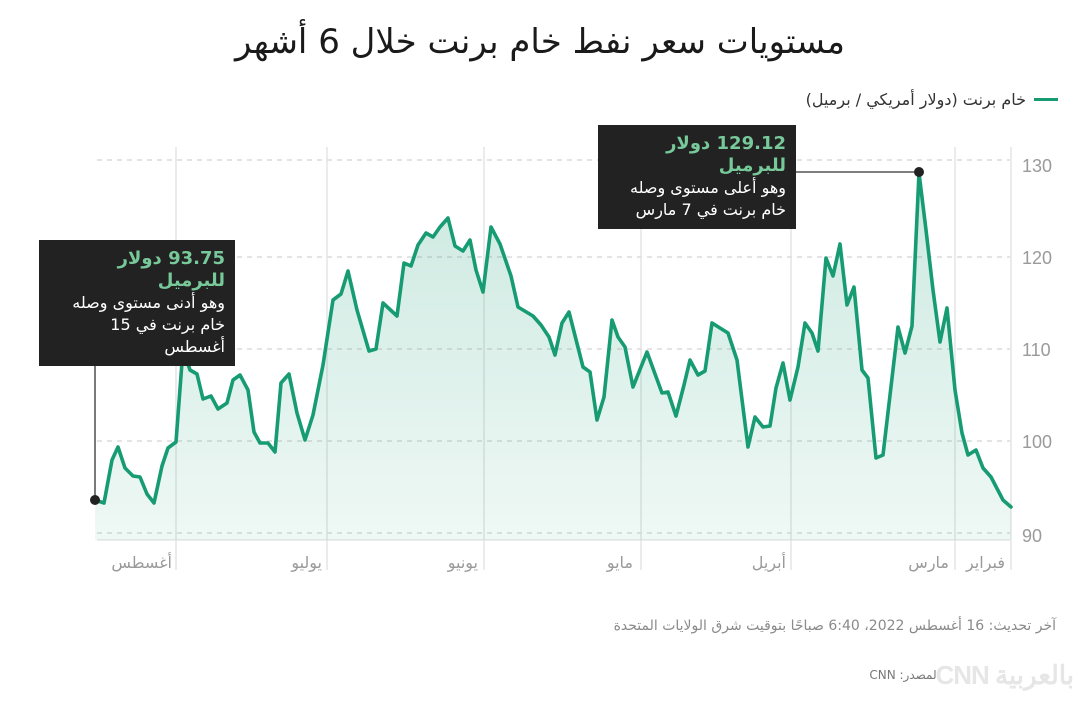 Image resolution: width=1080 pixels, height=704 pixels. I want to click on low-annotation-line2: خام برنت في 15 أغسطس, so click(167, 335).